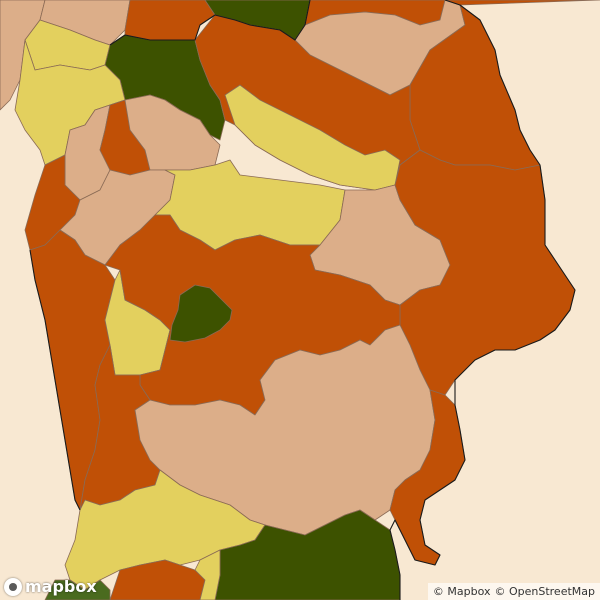 The height and width of the screenshot is (600, 600). I want to click on internal-border, so click(210, 23).